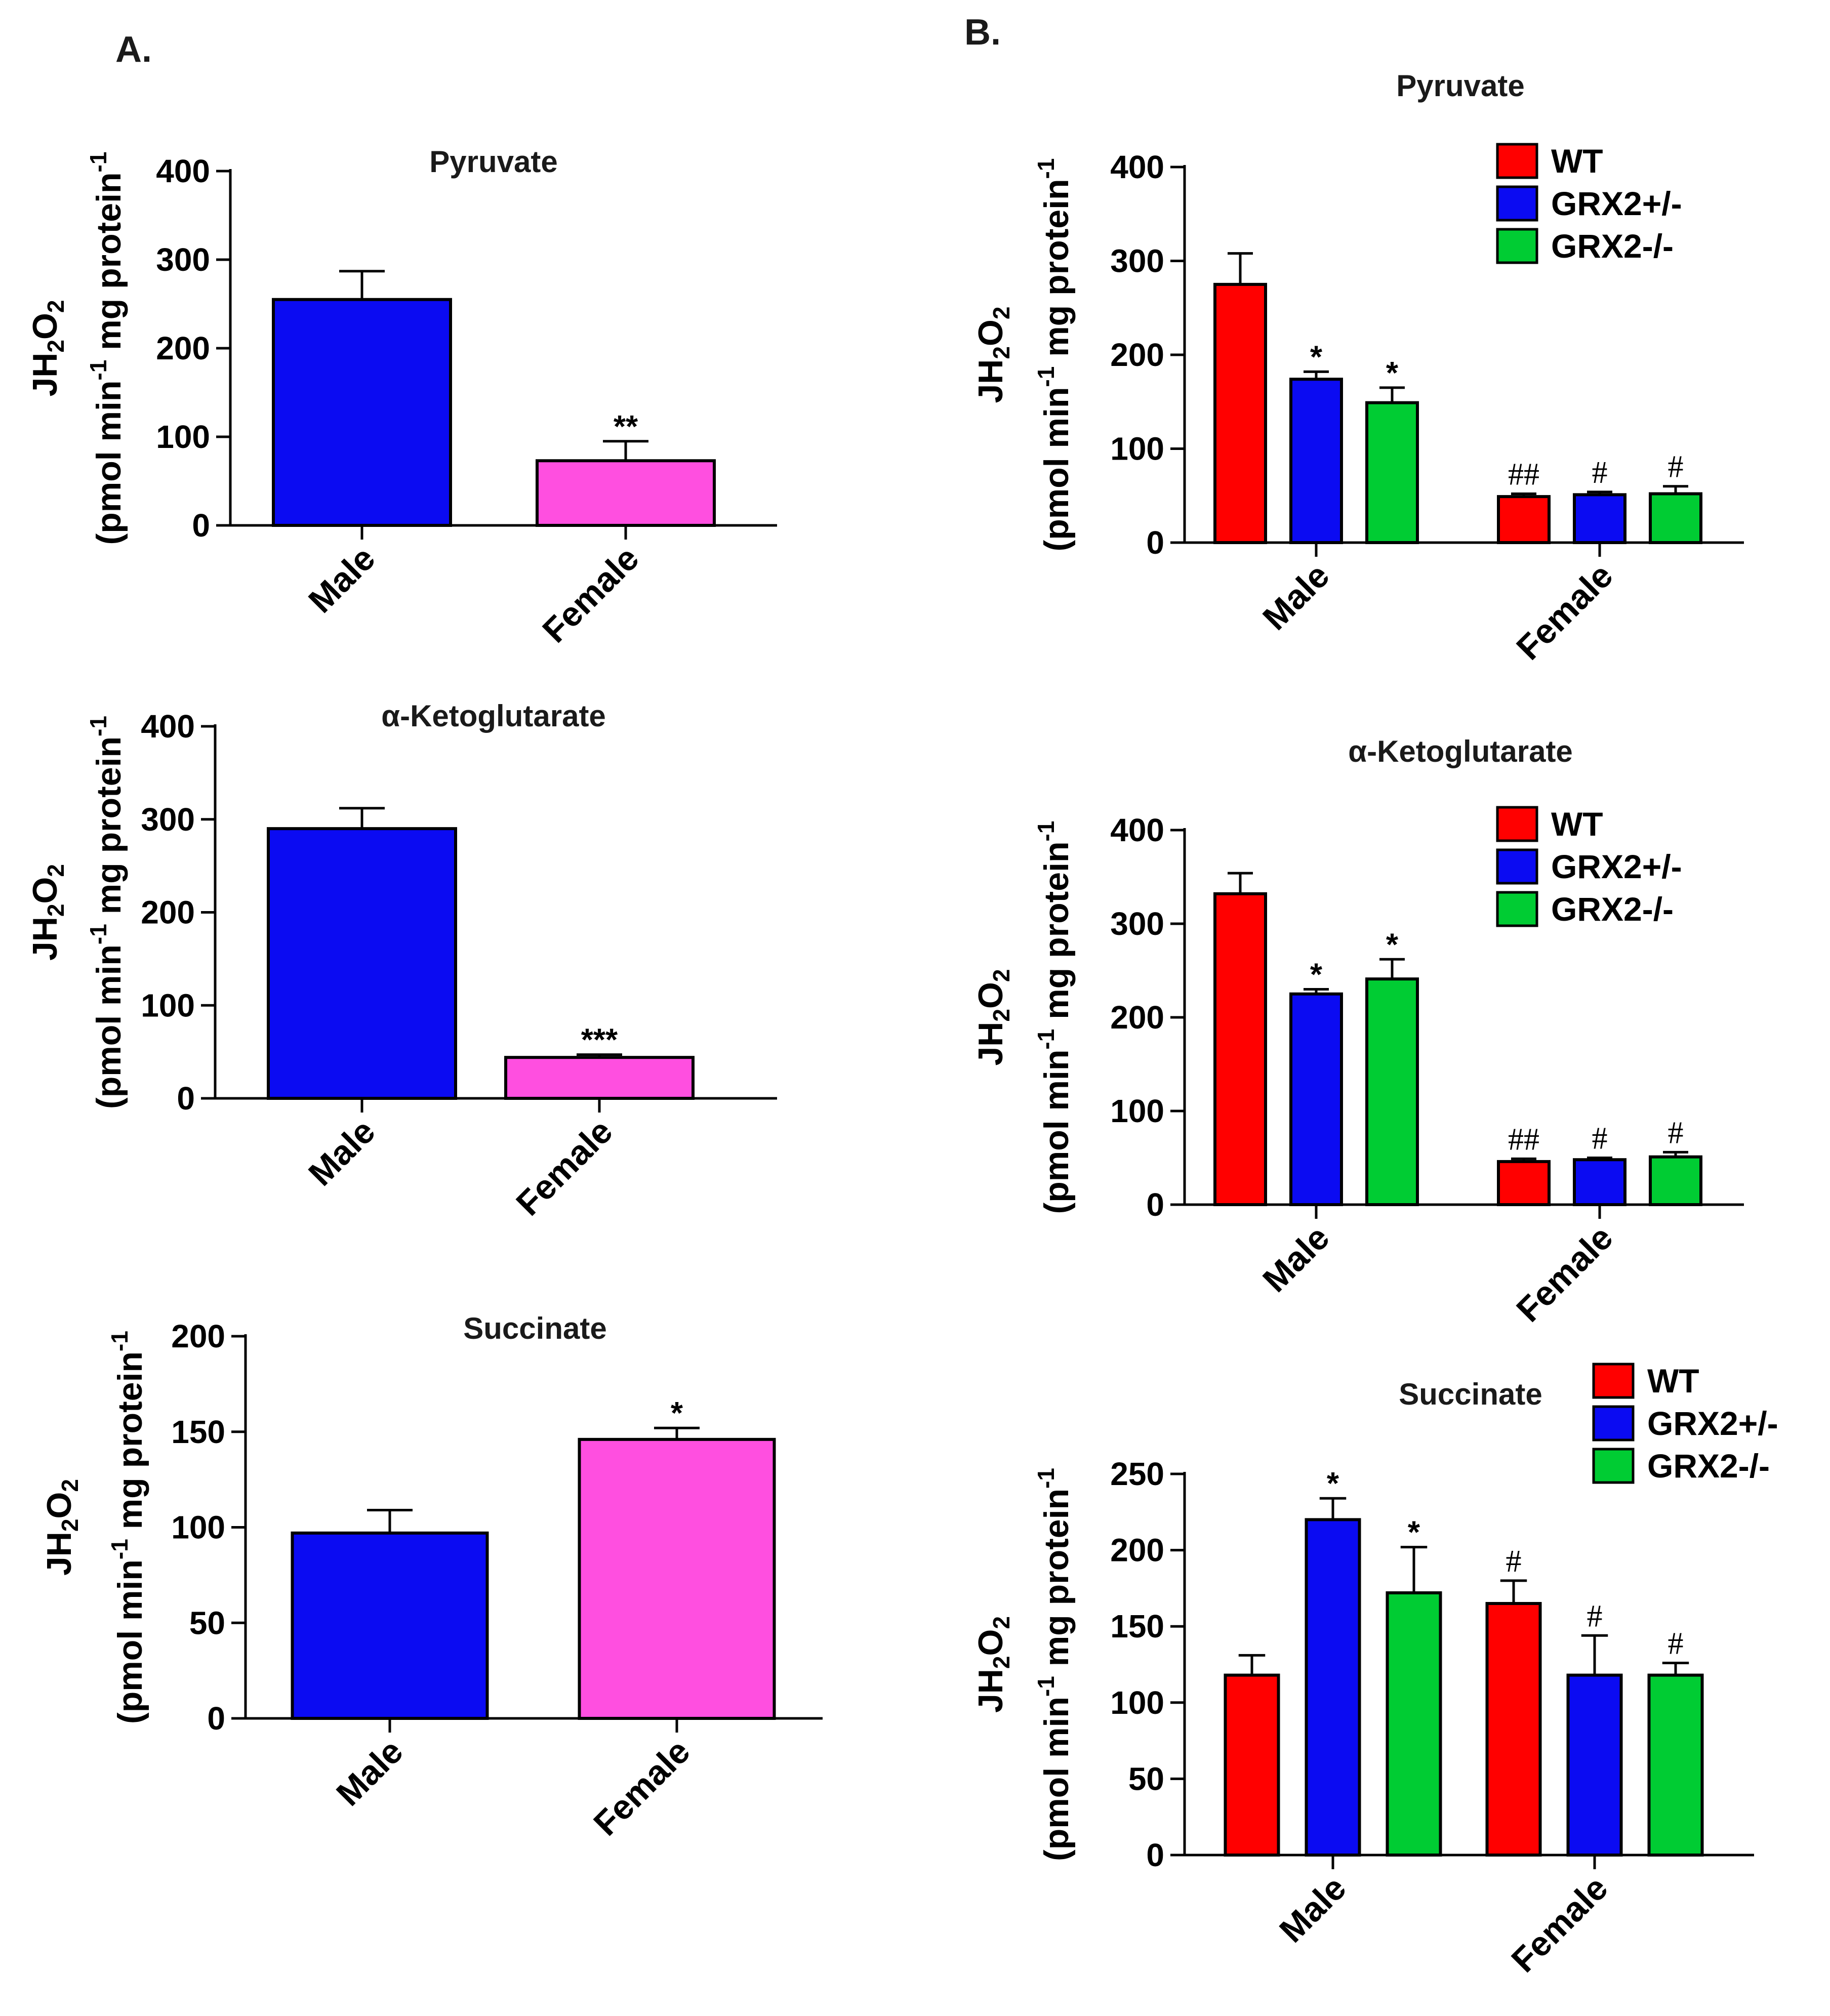 The height and width of the screenshot is (2016, 1830). Describe the element at coordinates (198, 1432) in the screenshot. I see `y-tick-label: 150` at that location.